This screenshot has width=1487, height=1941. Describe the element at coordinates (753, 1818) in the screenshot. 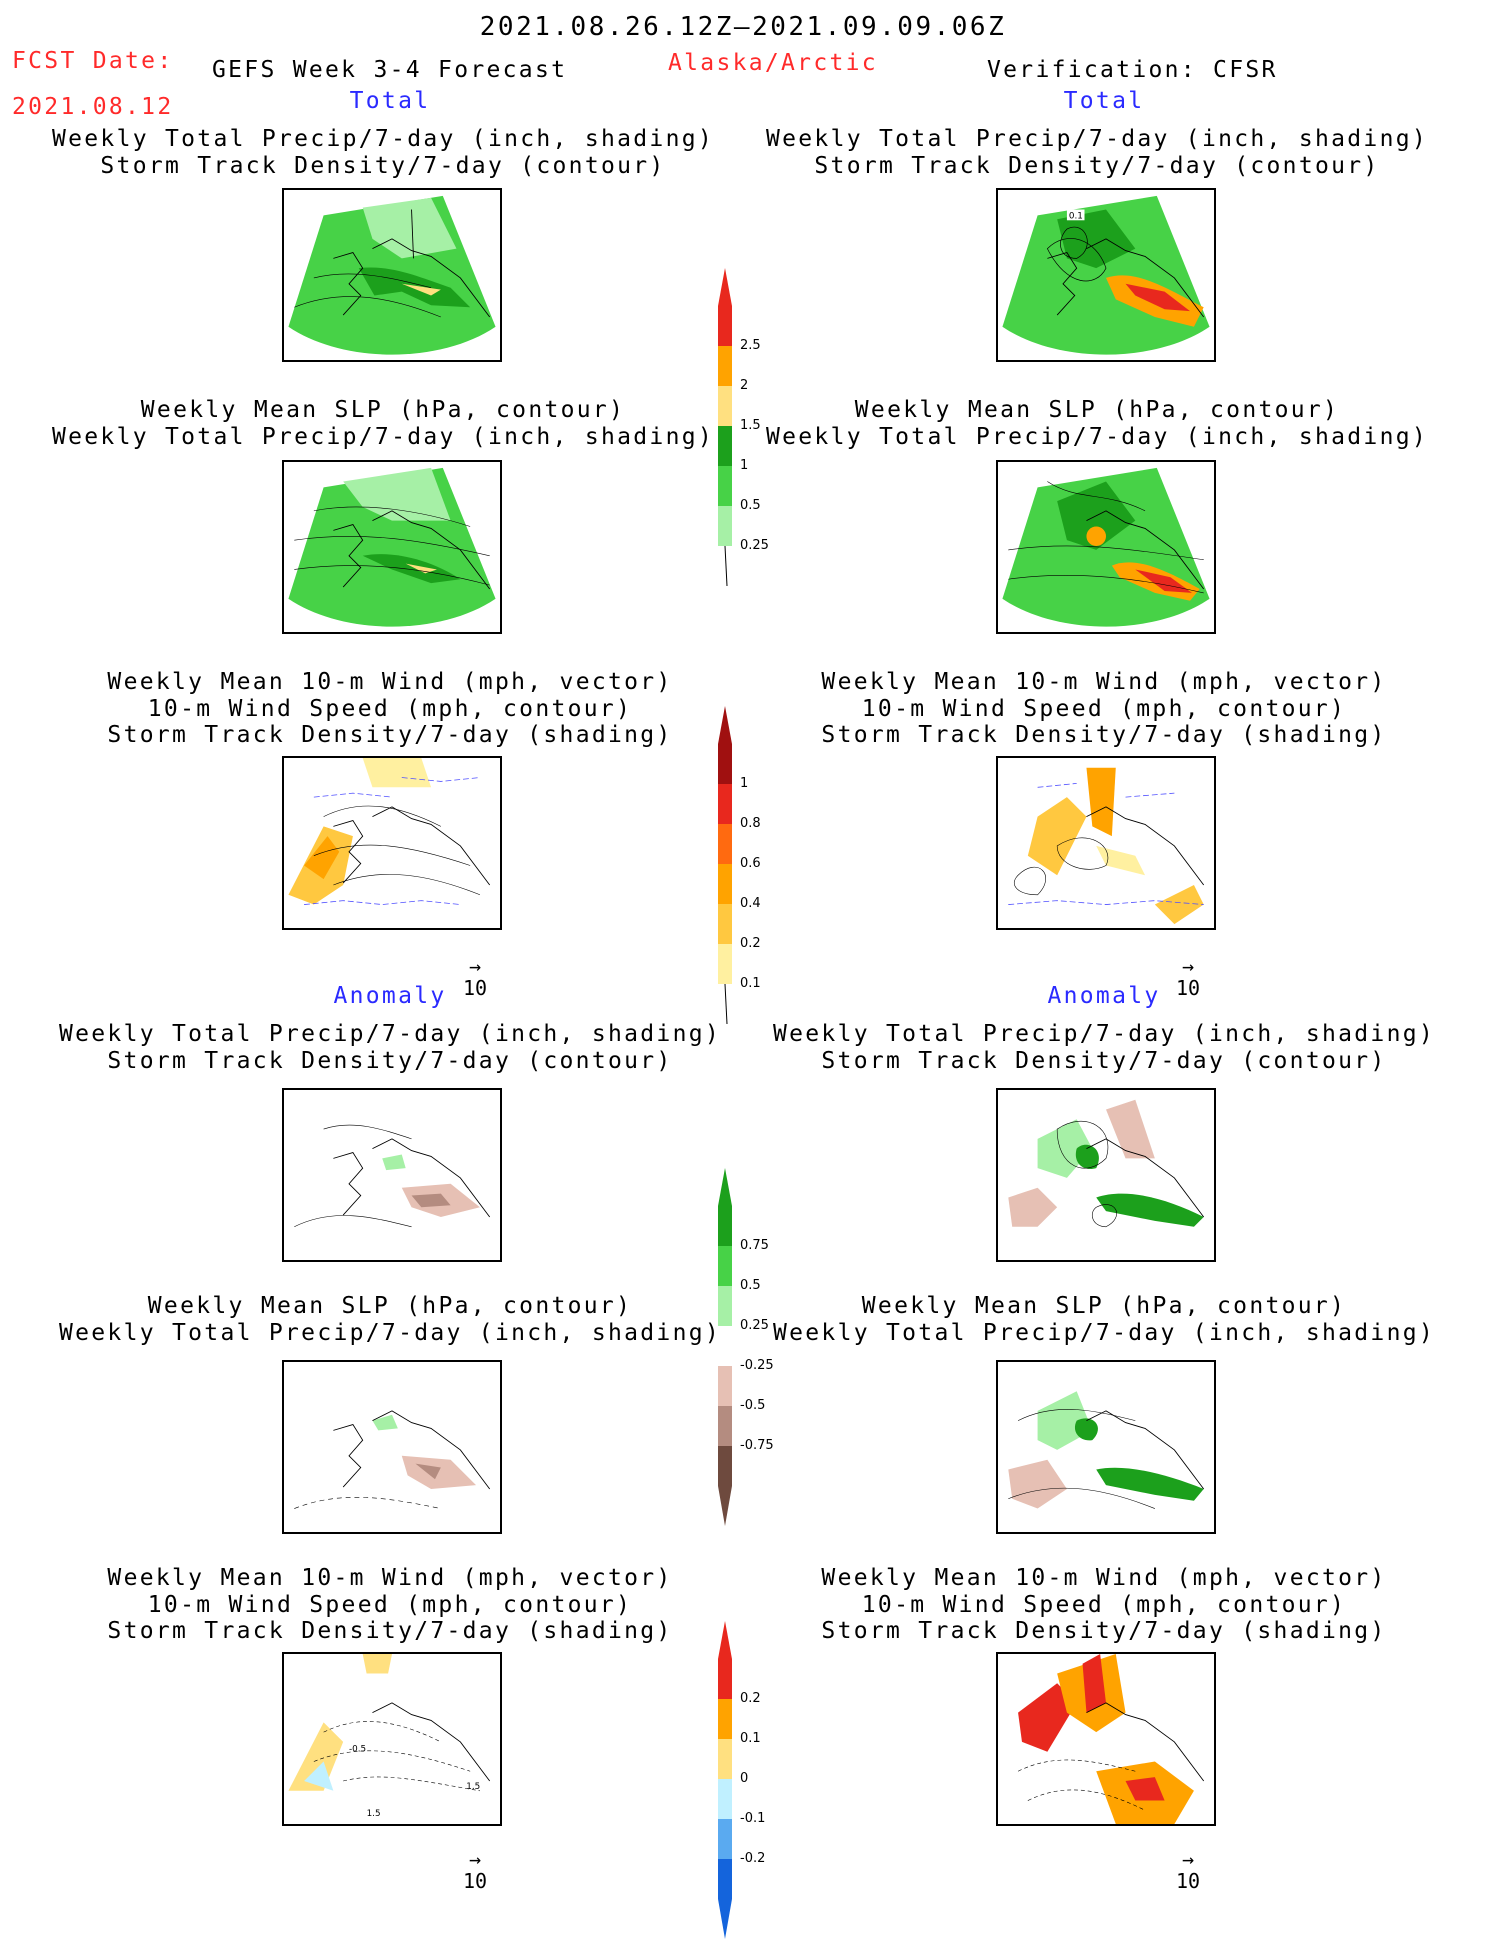

I see `colorbar-tick-label: -0.1` at that location.